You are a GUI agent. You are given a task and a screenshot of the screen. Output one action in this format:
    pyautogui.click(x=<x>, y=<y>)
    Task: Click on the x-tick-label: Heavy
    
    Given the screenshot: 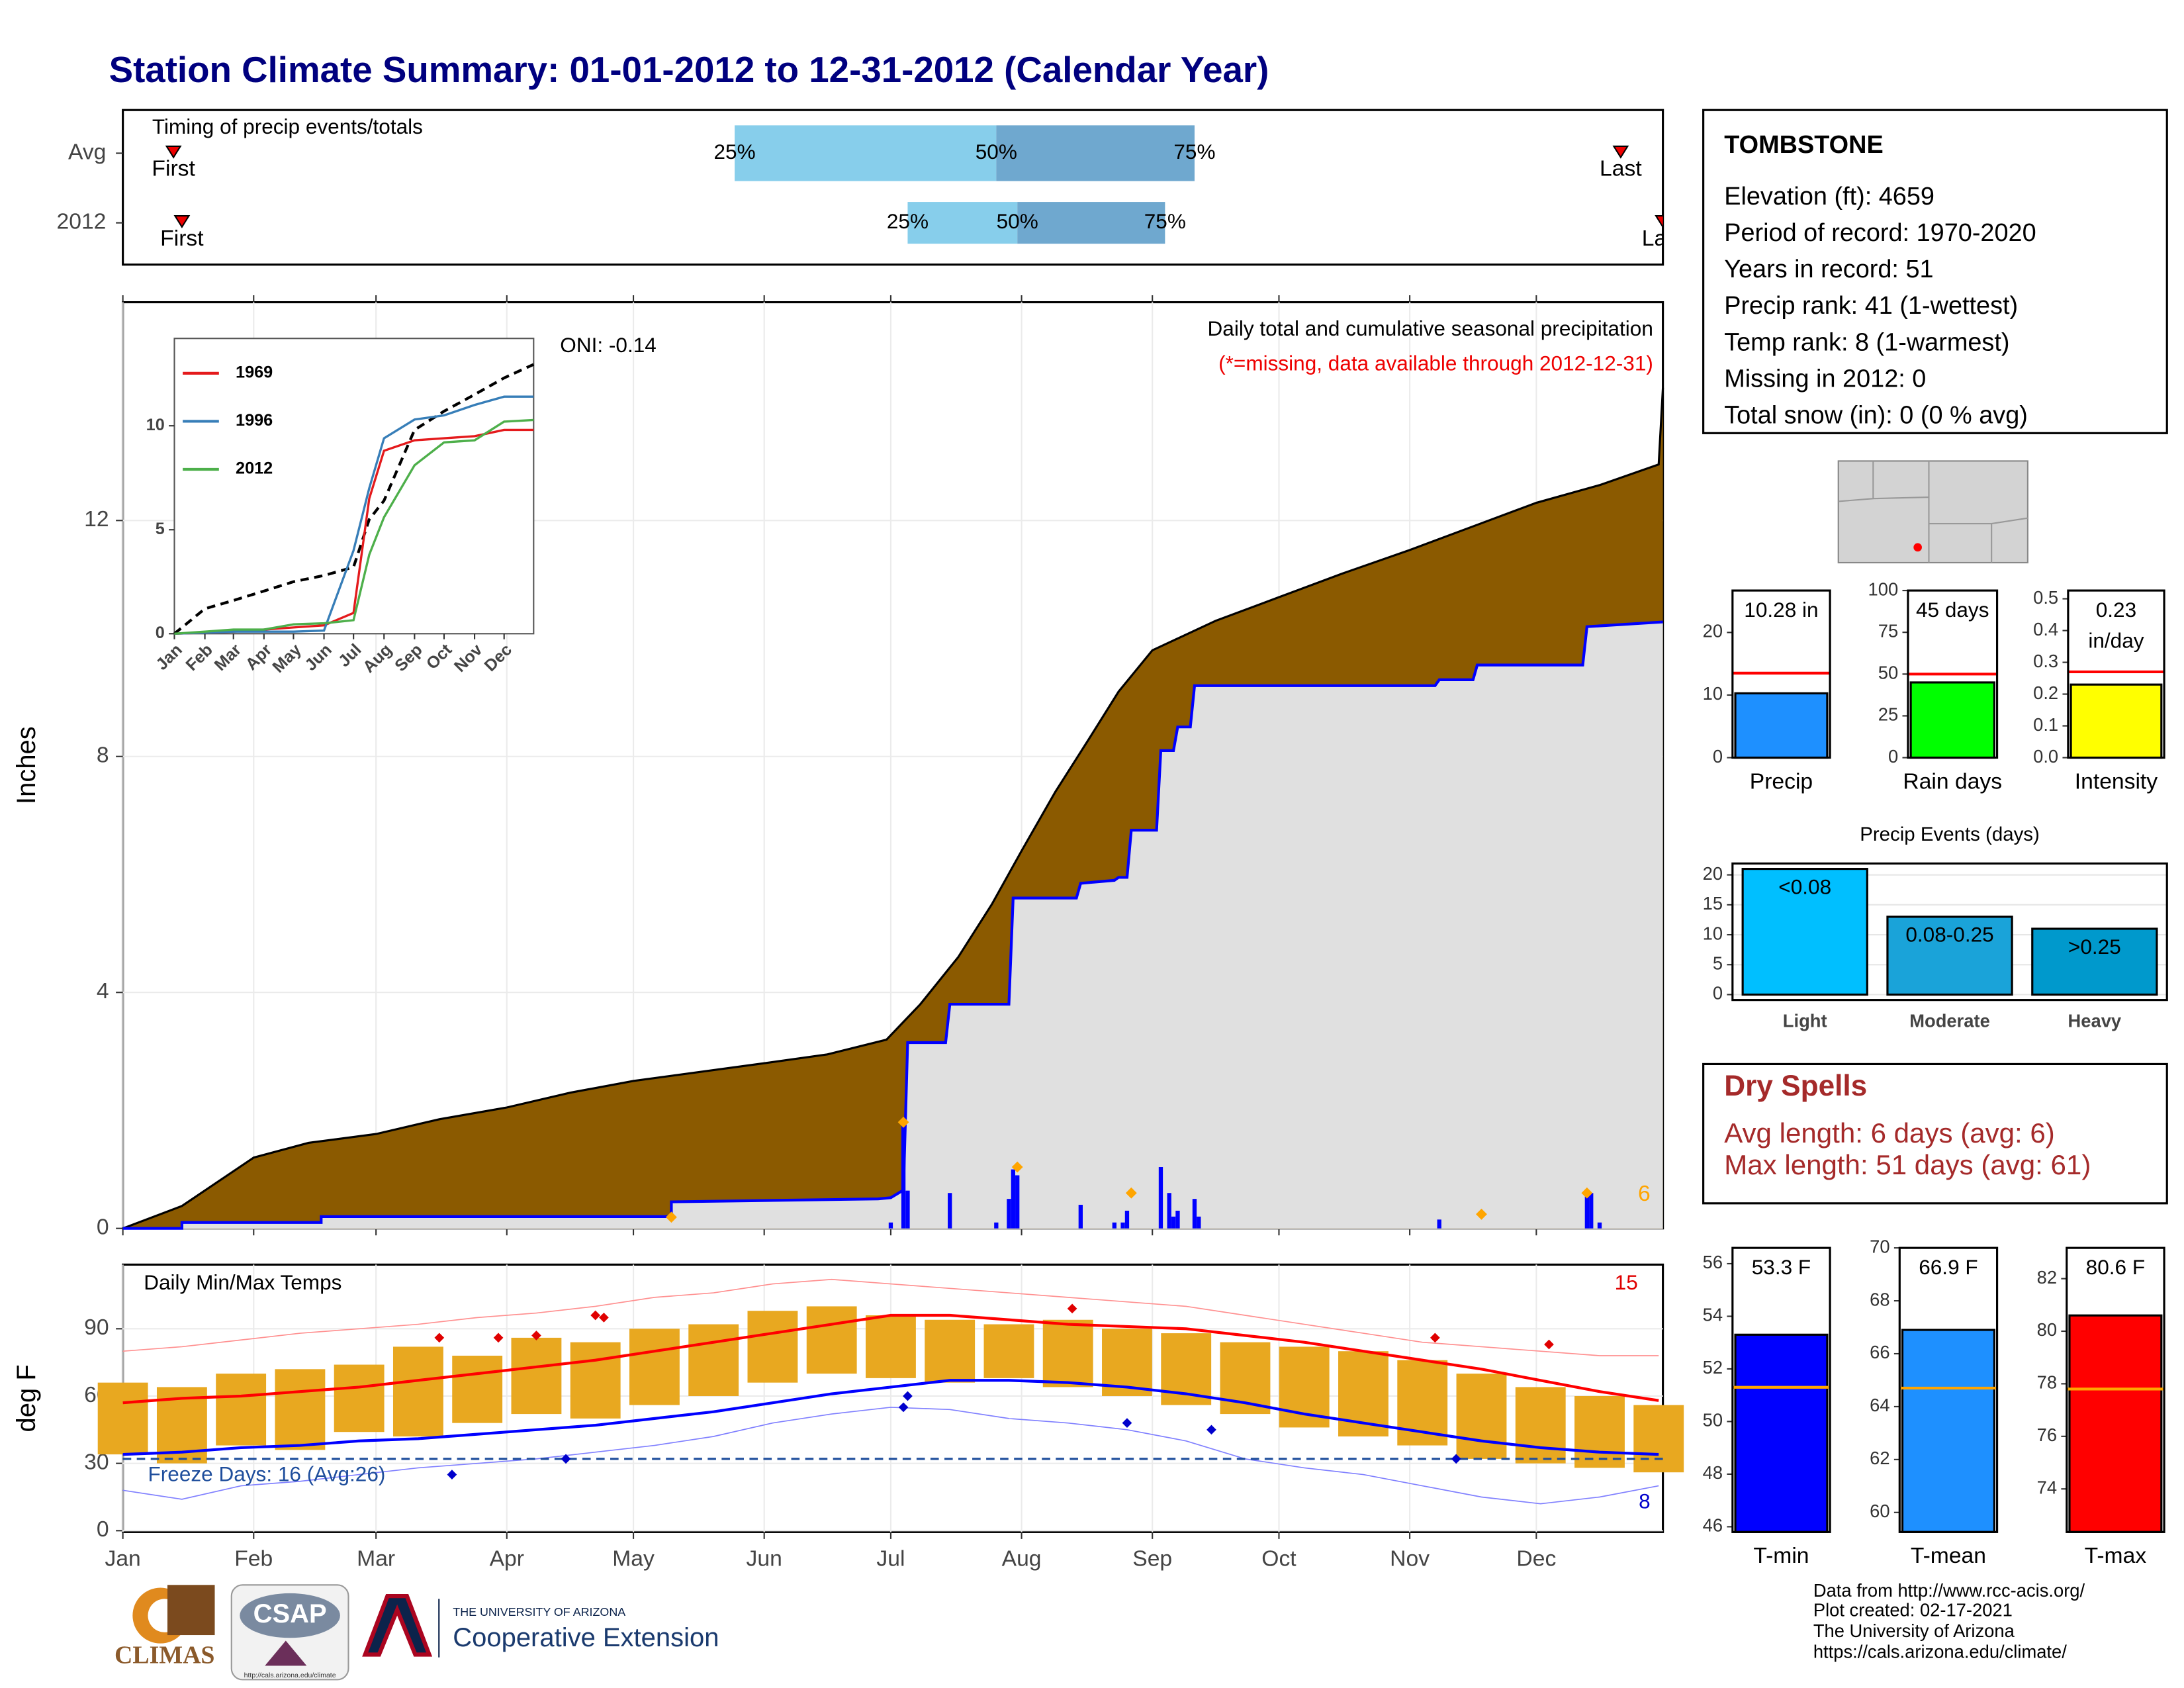 What is the action you would take?
    pyautogui.click(x=2095, y=1021)
    